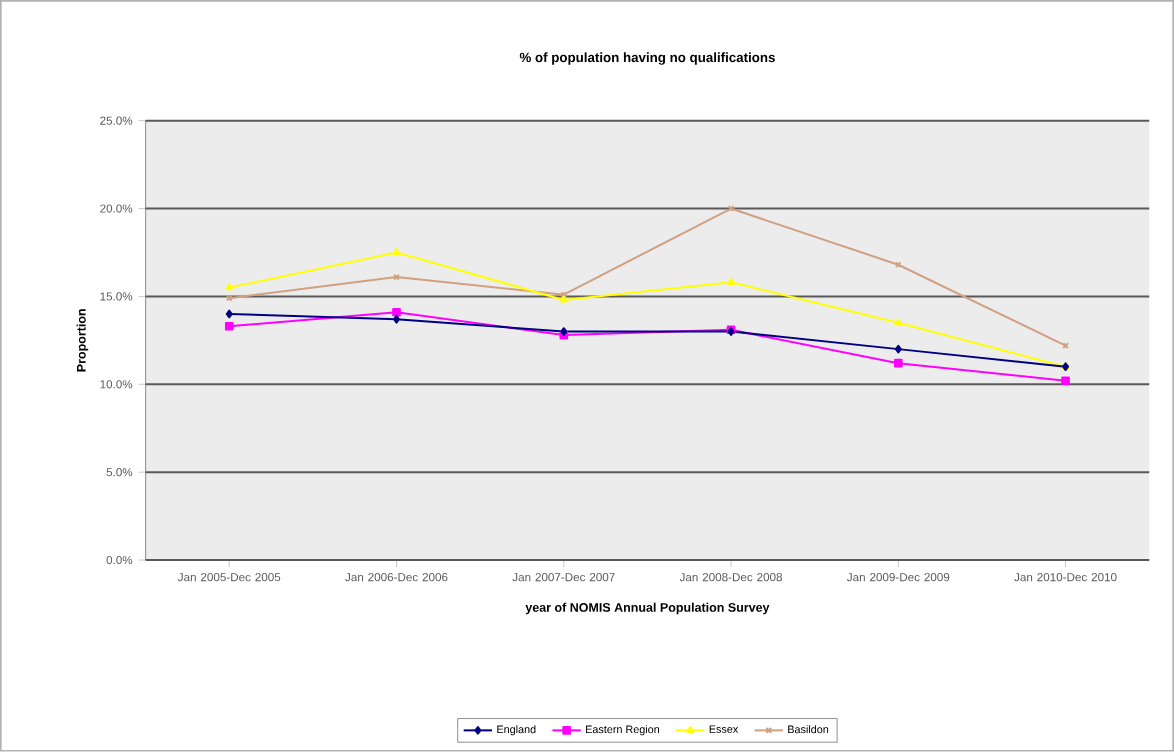  What do you see at coordinates (82, 340) in the screenshot?
I see `y-axis-title: Proportion` at bounding box center [82, 340].